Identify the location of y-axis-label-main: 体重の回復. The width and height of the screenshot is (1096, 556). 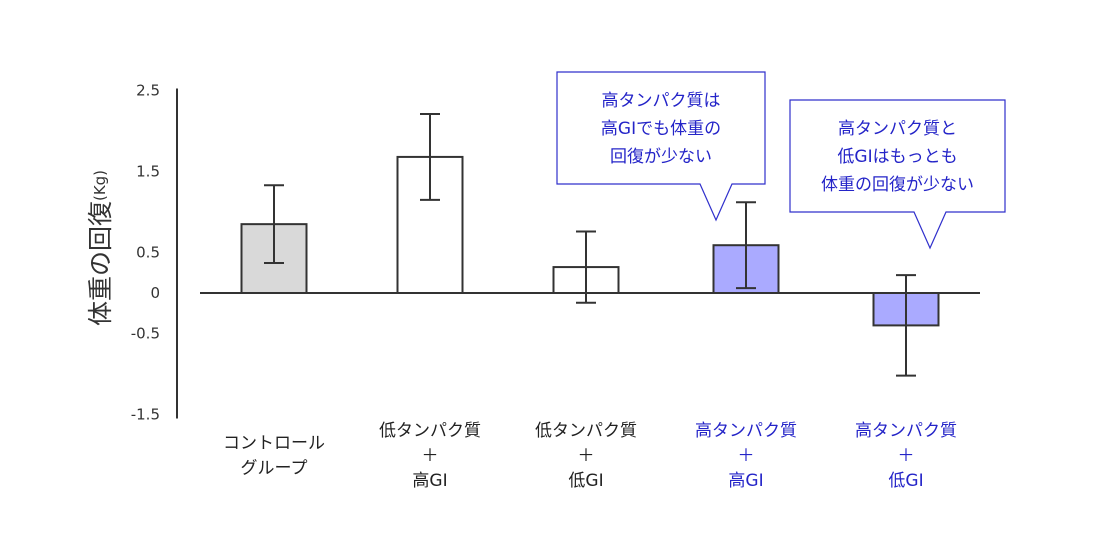
(100, 263).